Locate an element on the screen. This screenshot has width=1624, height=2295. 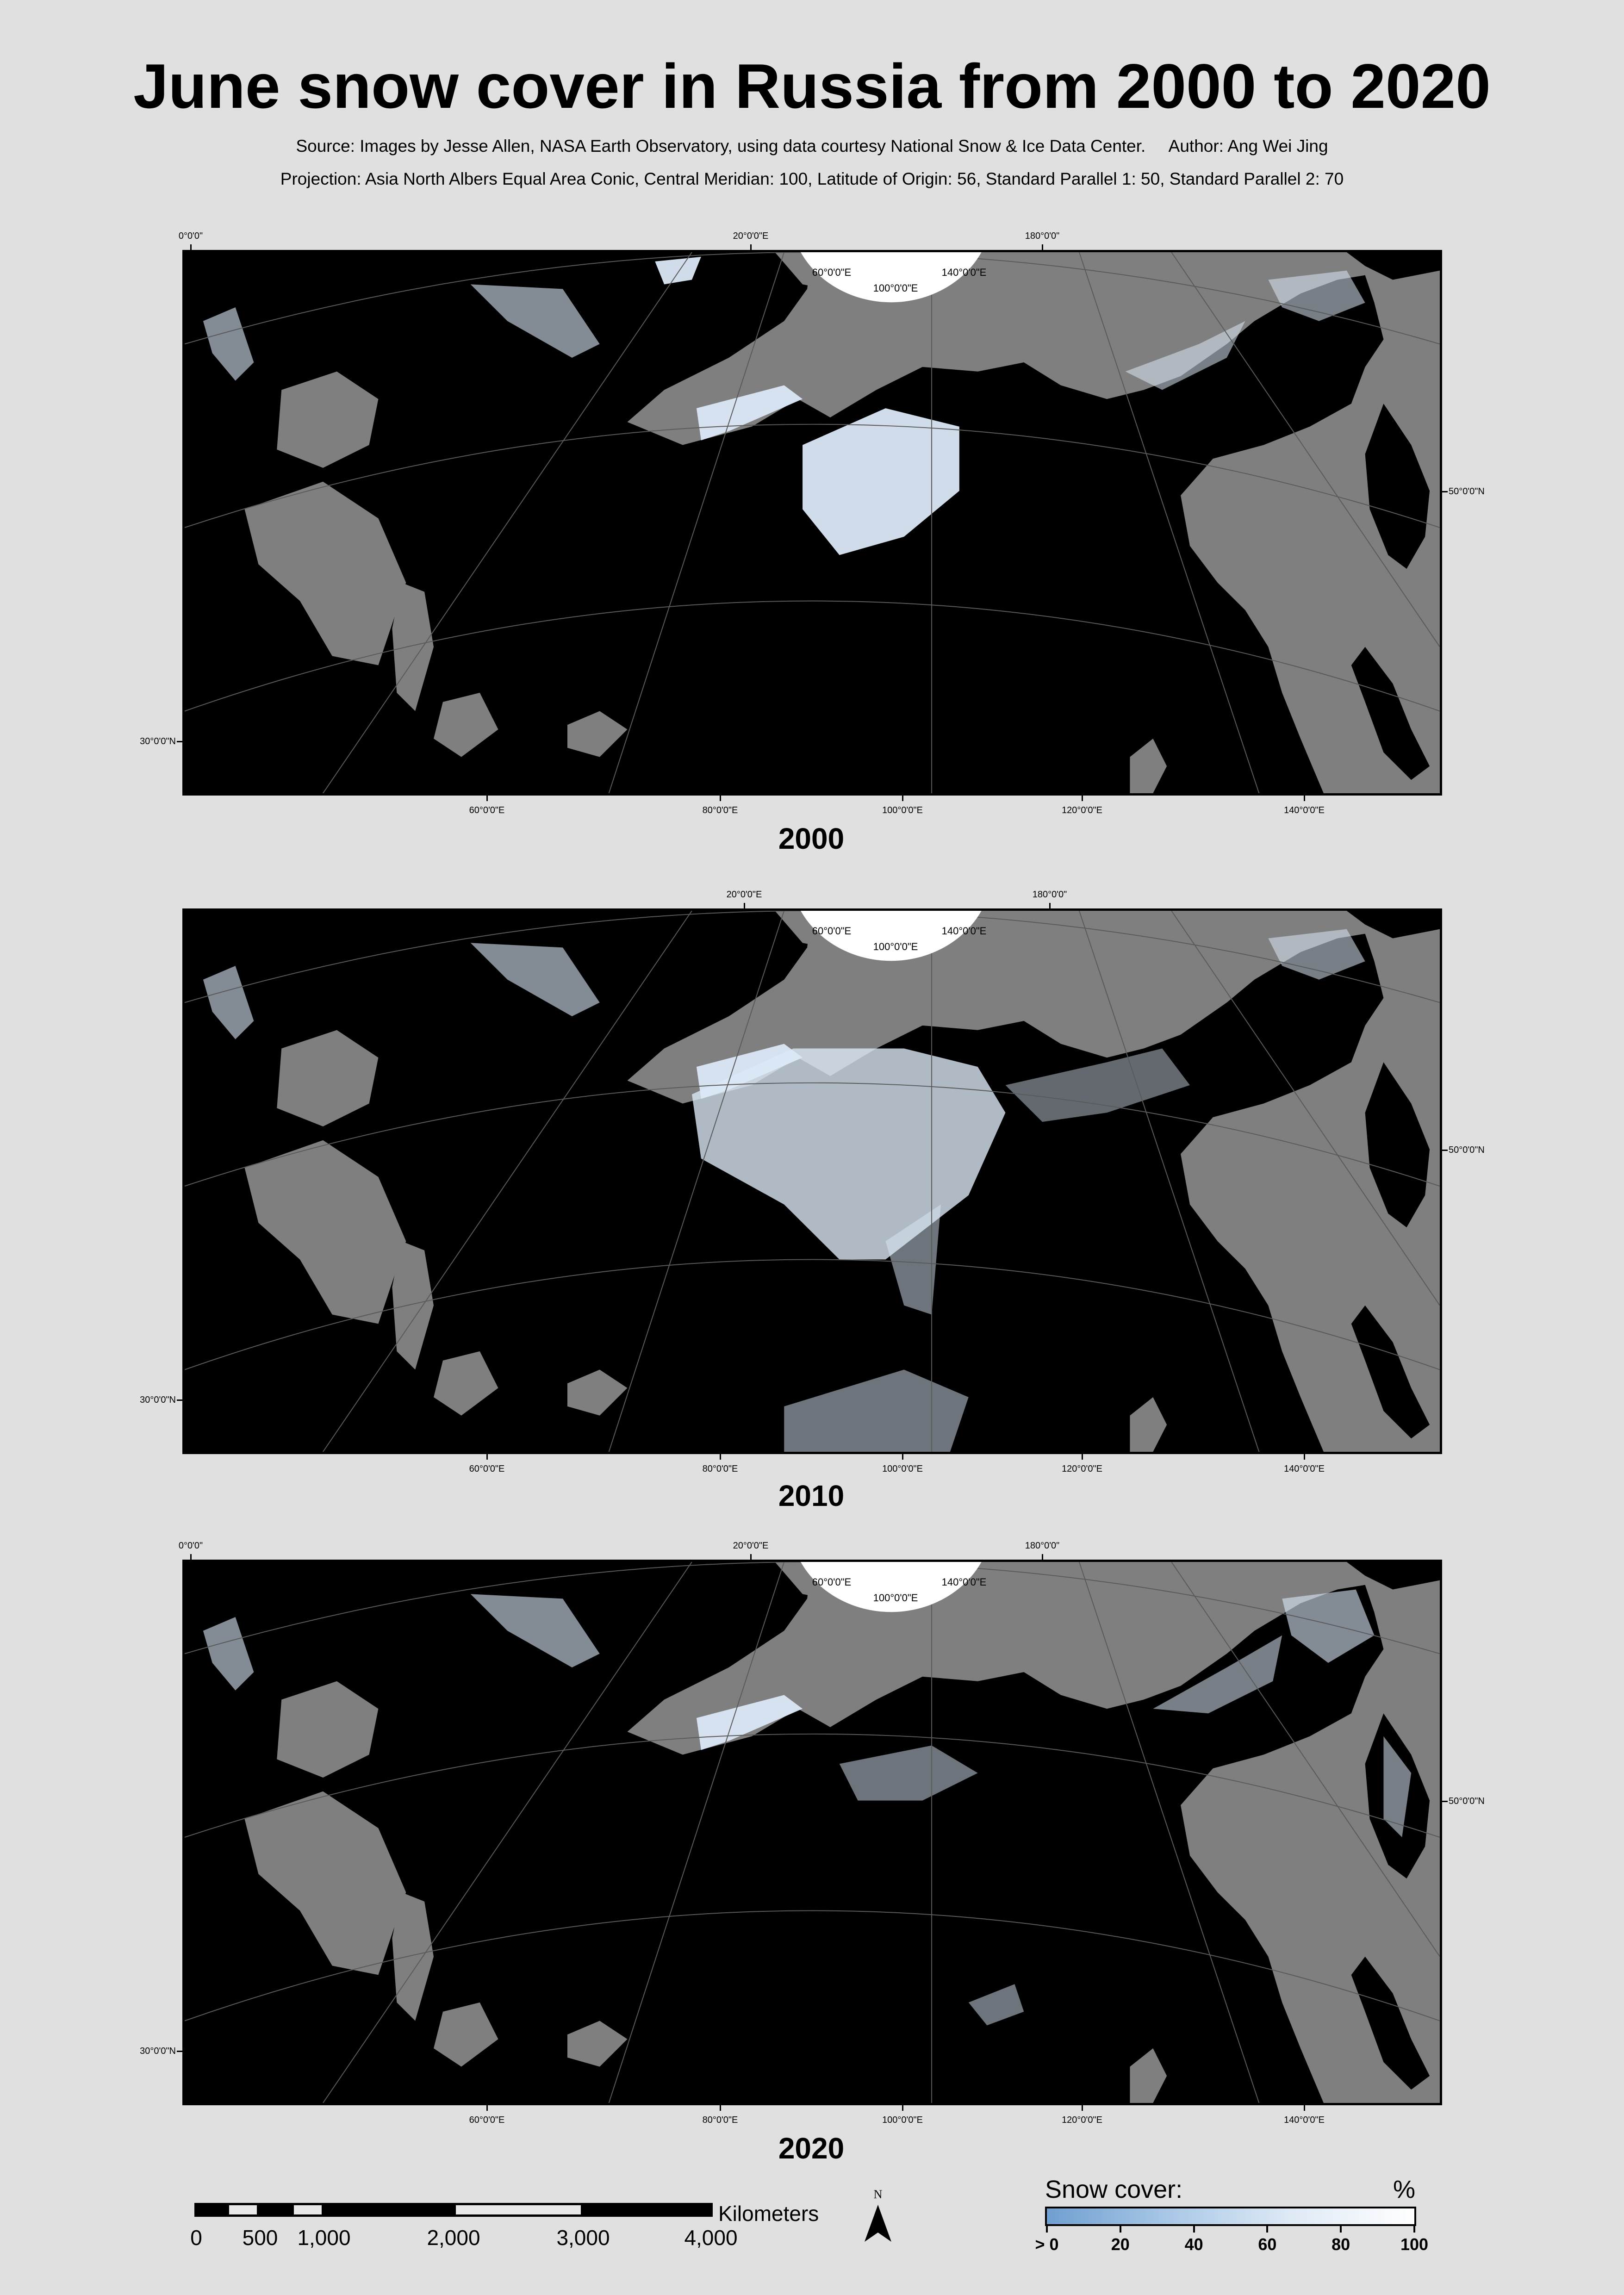
scale-label-2000: 2,000 is located at coordinates (453, 2238).